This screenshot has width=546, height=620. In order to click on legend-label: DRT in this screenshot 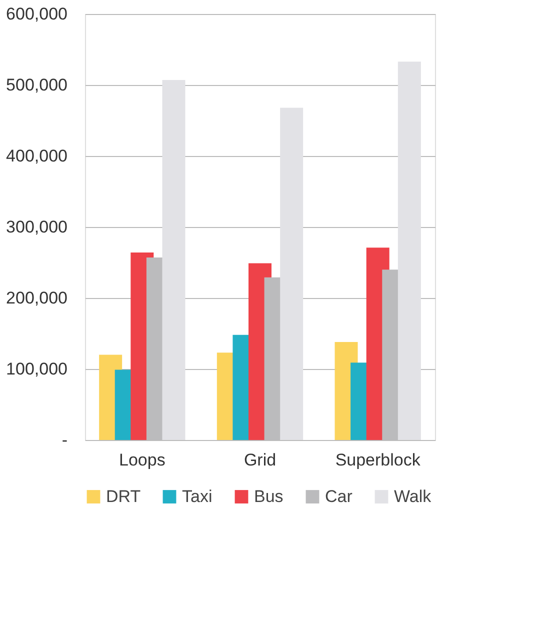, I will do `click(123, 496)`.